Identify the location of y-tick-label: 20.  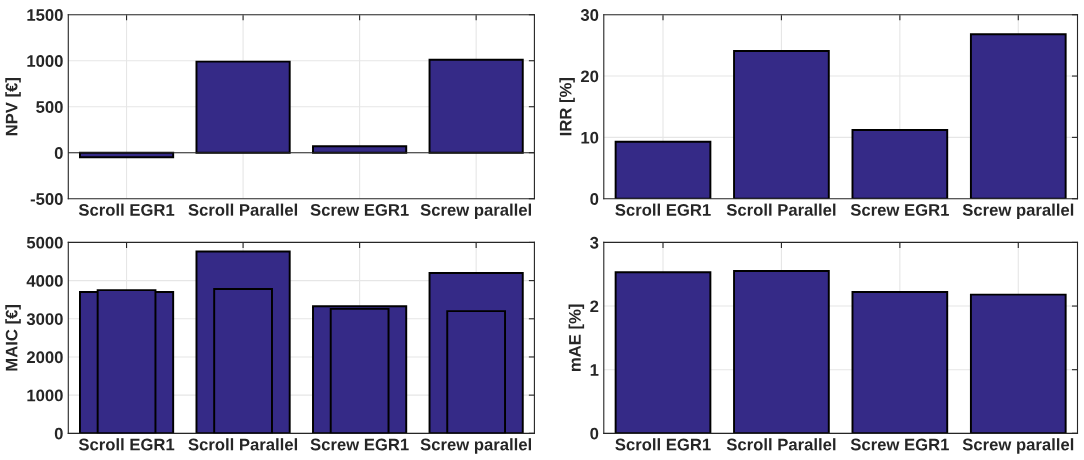
(589, 76).